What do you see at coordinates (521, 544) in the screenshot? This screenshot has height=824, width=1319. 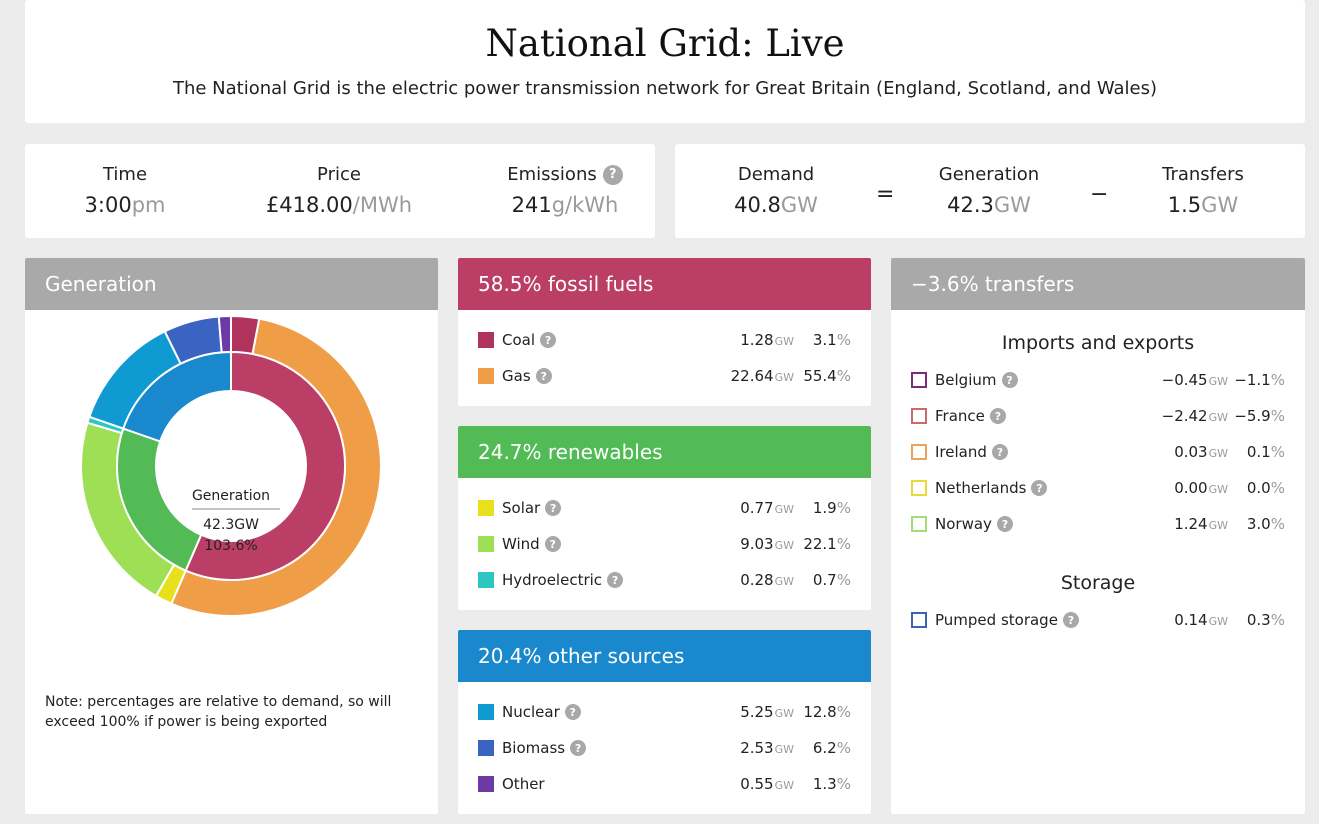 I see `source-label: Wind` at bounding box center [521, 544].